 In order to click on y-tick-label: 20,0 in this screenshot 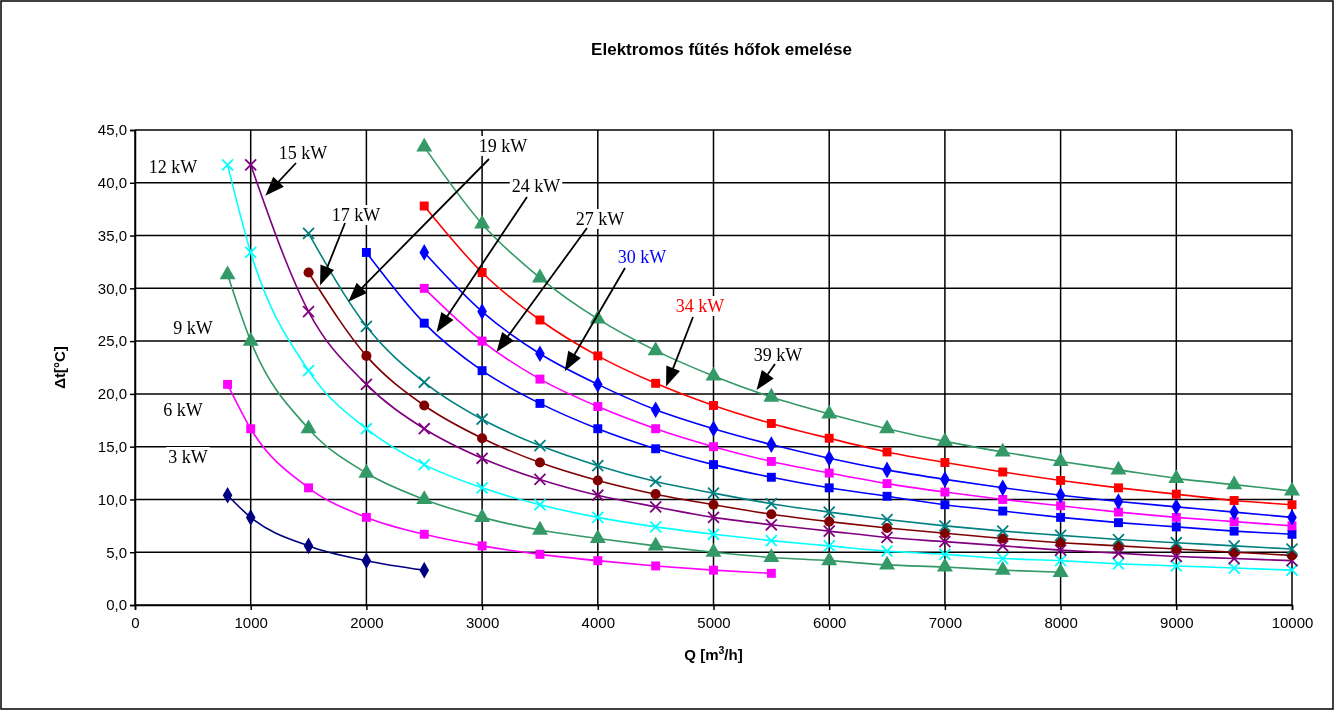, I will do `click(112, 394)`.